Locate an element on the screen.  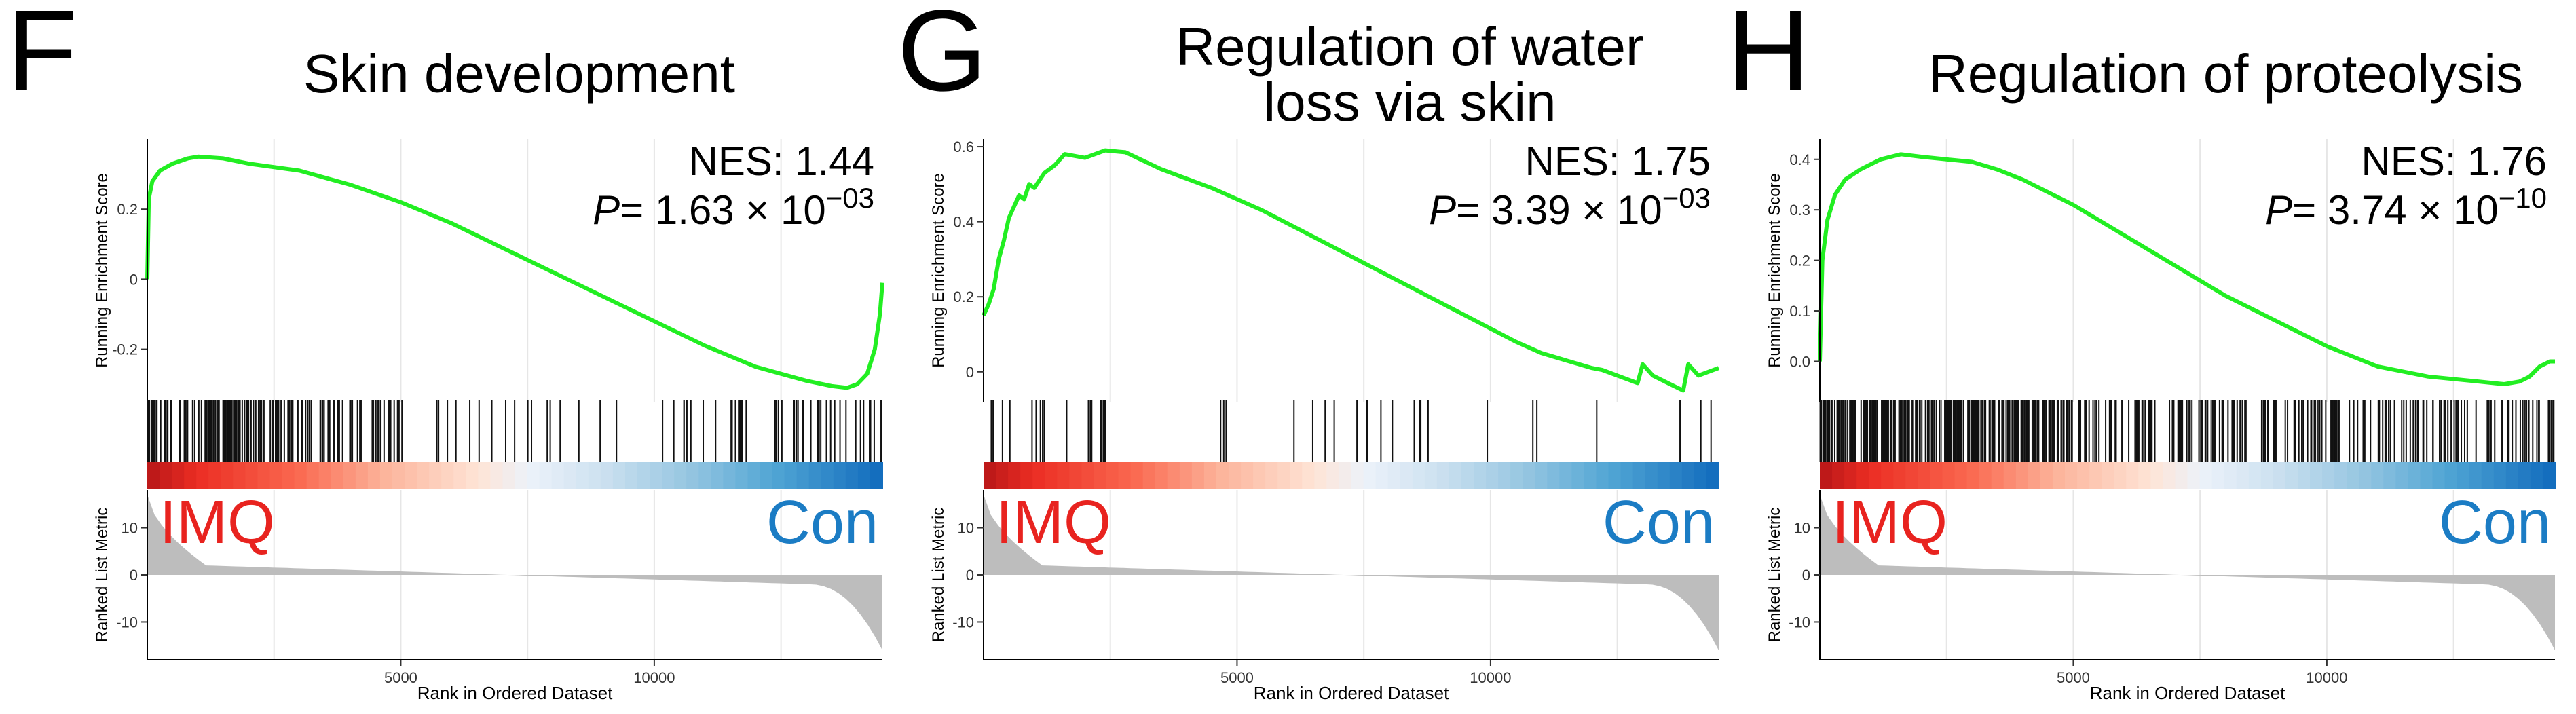
x-tick-label: 5000 is located at coordinates (401, 677).